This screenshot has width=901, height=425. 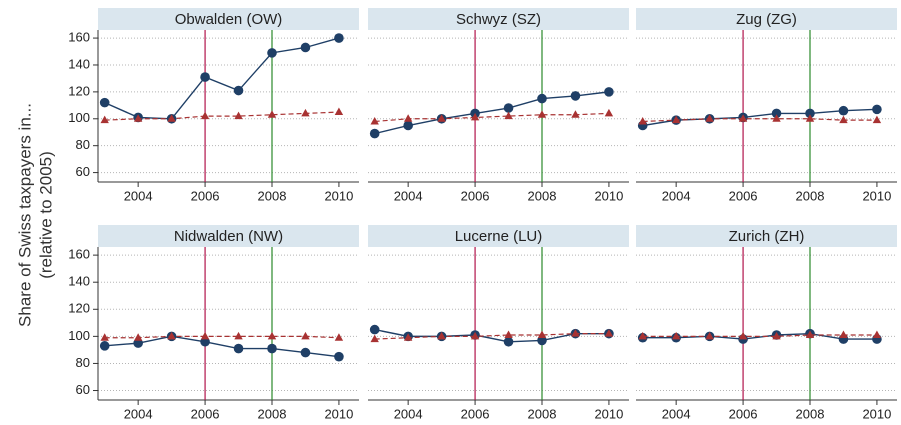 What do you see at coordinates (83, 362) in the screenshot?
I see `y-tick-label: 80` at bounding box center [83, 362].